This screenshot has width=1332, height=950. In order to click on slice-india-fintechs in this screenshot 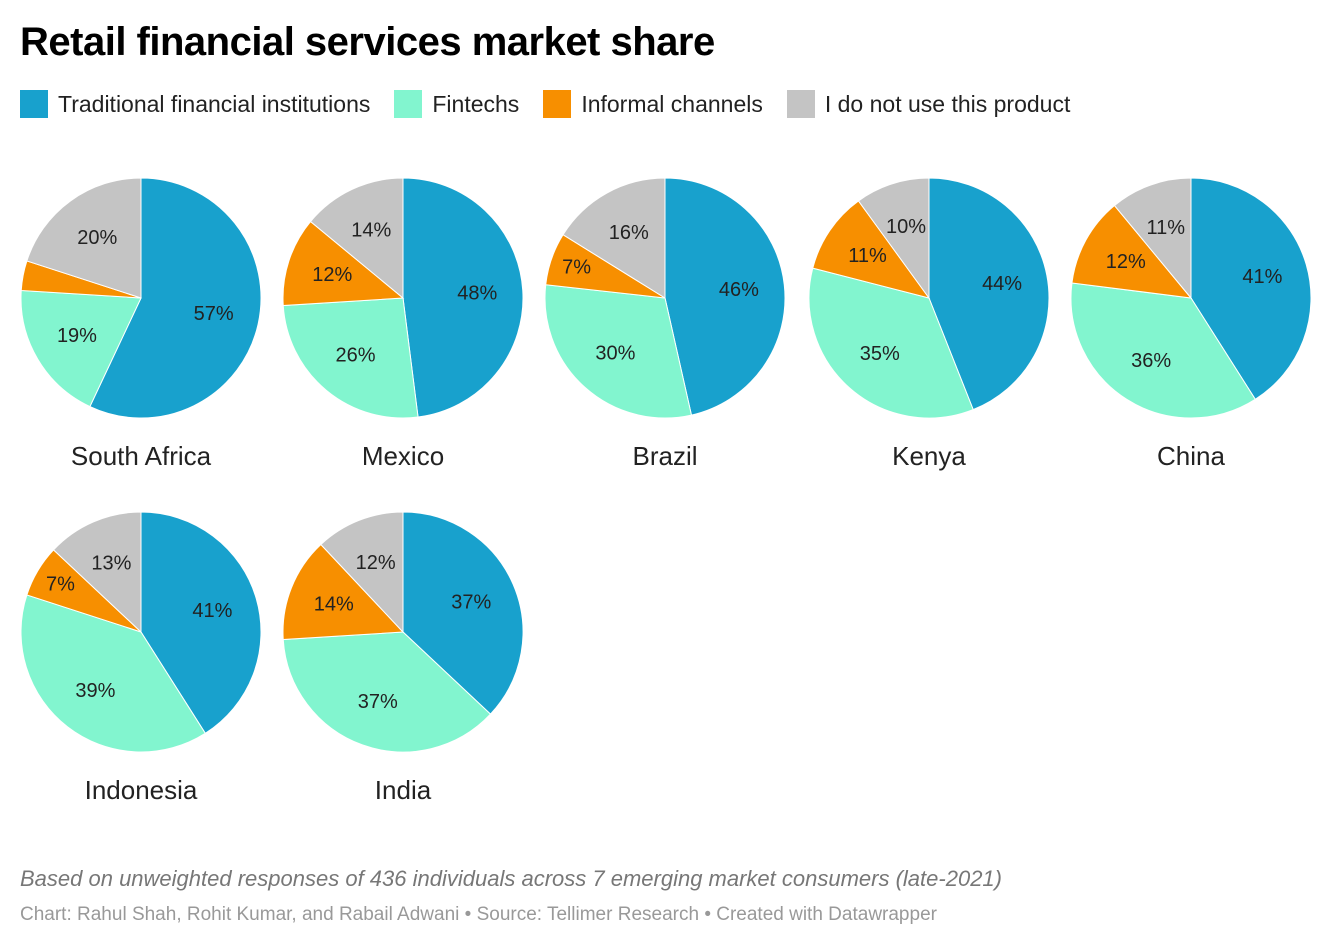, I will do `click(387, 692)`.